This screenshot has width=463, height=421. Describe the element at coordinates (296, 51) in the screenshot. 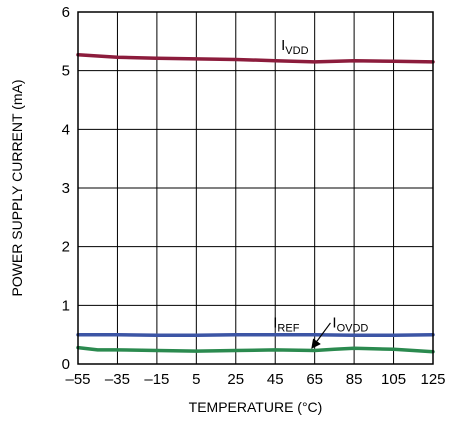

I see `series-label-vdd-sub: VDD` at that location.